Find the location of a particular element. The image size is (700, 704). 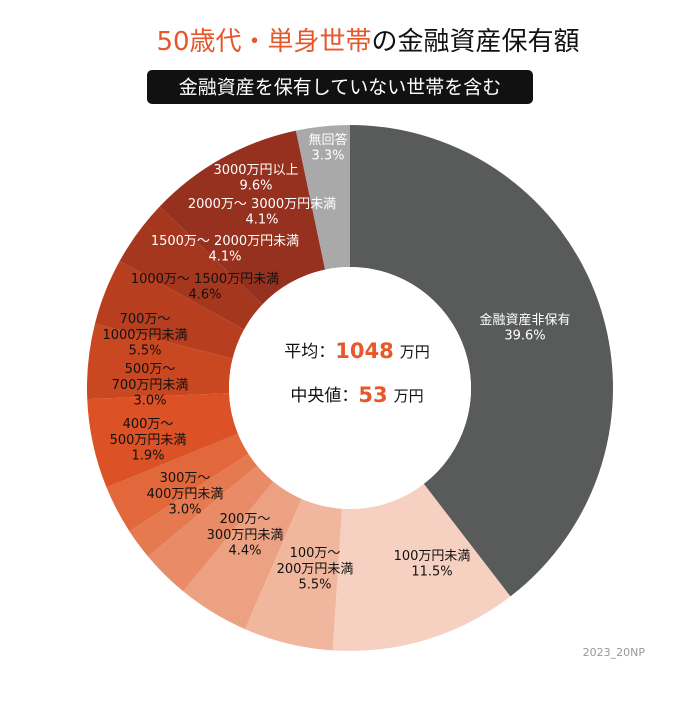

slice-label: 3000万円以上 is located at coordinates (255, 170).